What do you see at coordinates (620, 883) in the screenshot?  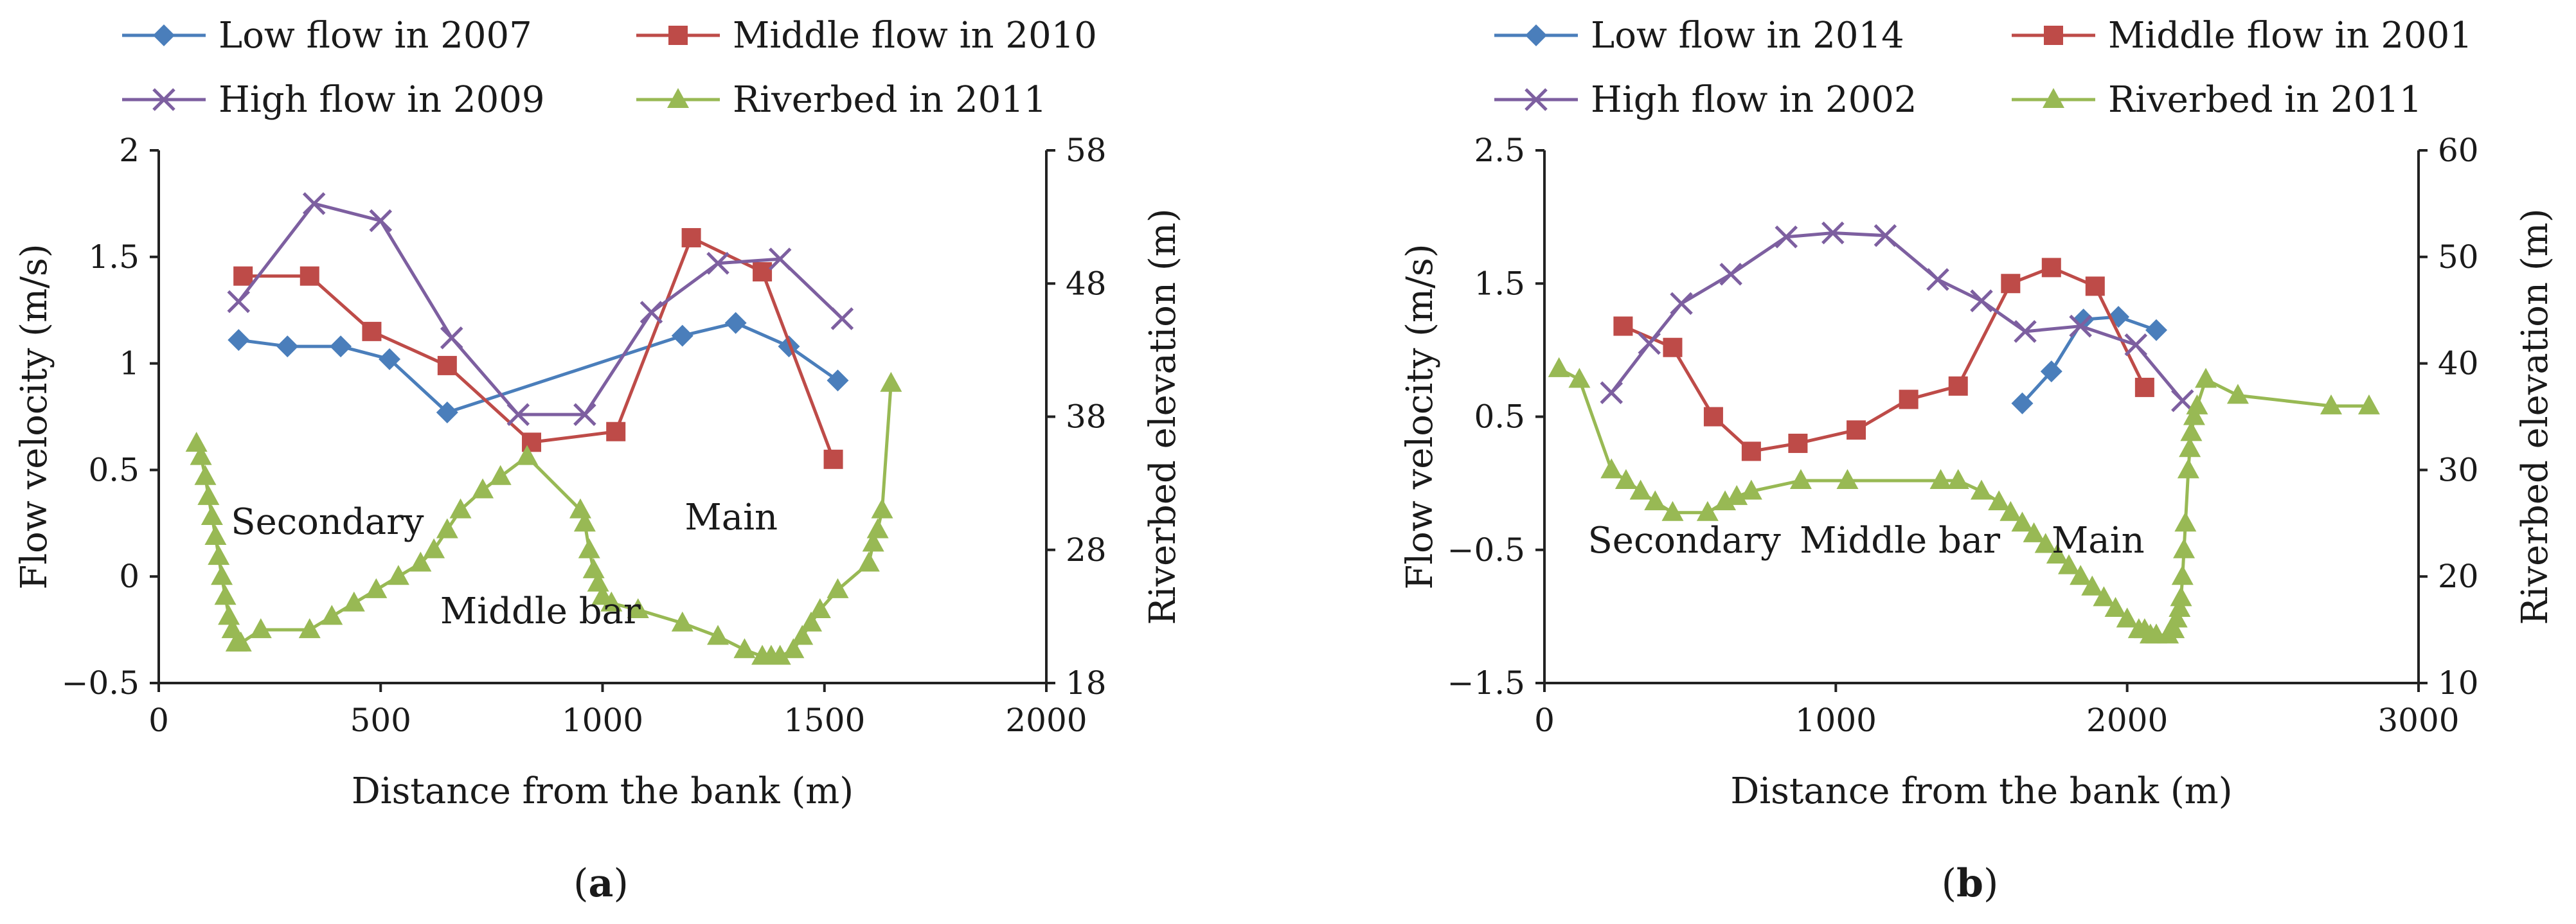 I see `panel-label-close: )` at bounding box center [620, 883].